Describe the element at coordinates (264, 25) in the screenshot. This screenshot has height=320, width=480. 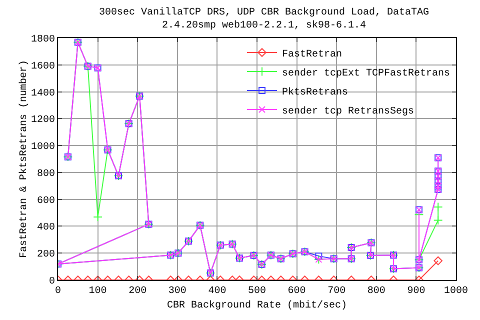
I see `chart-subtitle: 2.4.20smp web100-2.2.1, sk98-6.1.4` at that location.